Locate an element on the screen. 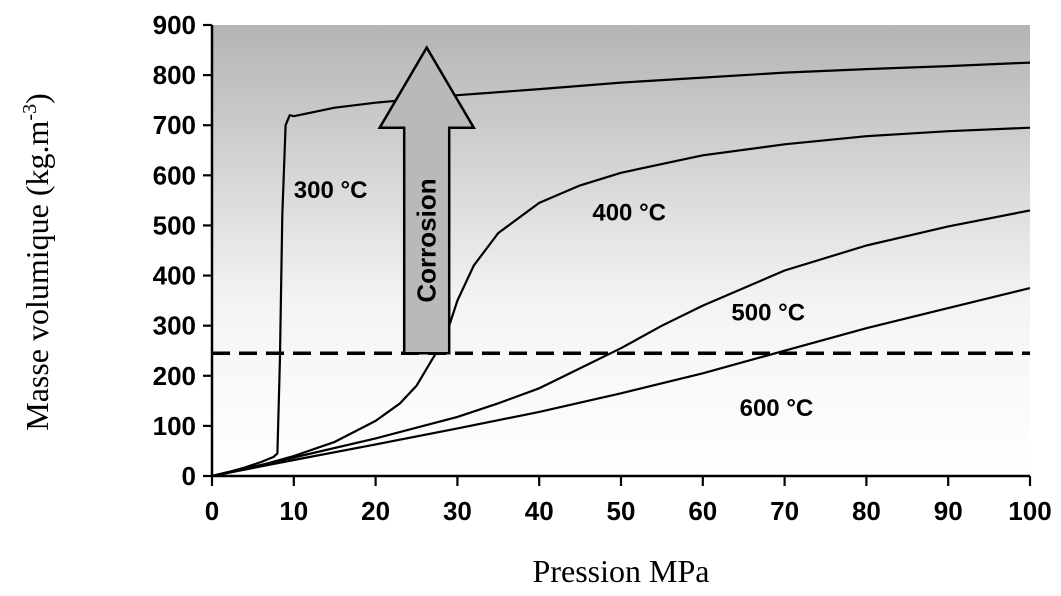  y-tick-label: 100 is located at coordinates (174, 426).